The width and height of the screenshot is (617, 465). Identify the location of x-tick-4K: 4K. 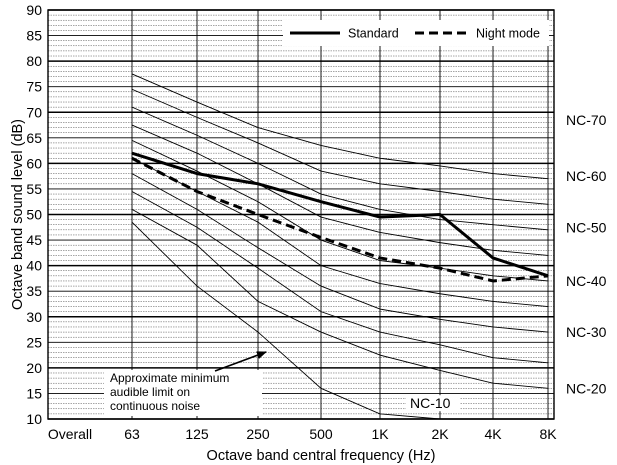
(493, 434).